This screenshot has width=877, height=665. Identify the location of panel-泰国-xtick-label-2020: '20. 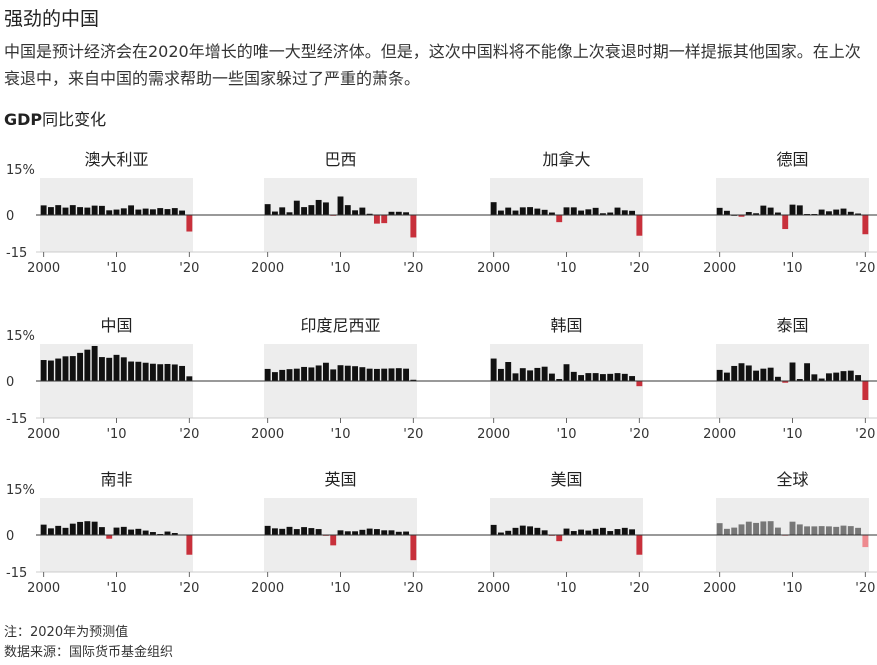
(865, 434).